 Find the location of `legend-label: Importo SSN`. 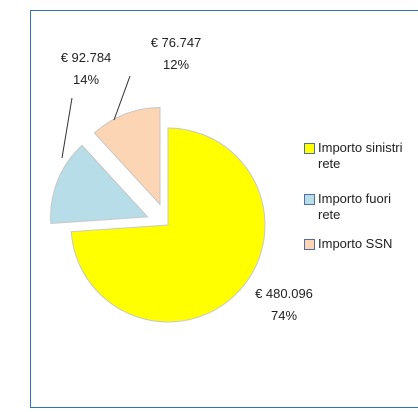

legend-label: Importo SSN is located at coordinates (355, 243).